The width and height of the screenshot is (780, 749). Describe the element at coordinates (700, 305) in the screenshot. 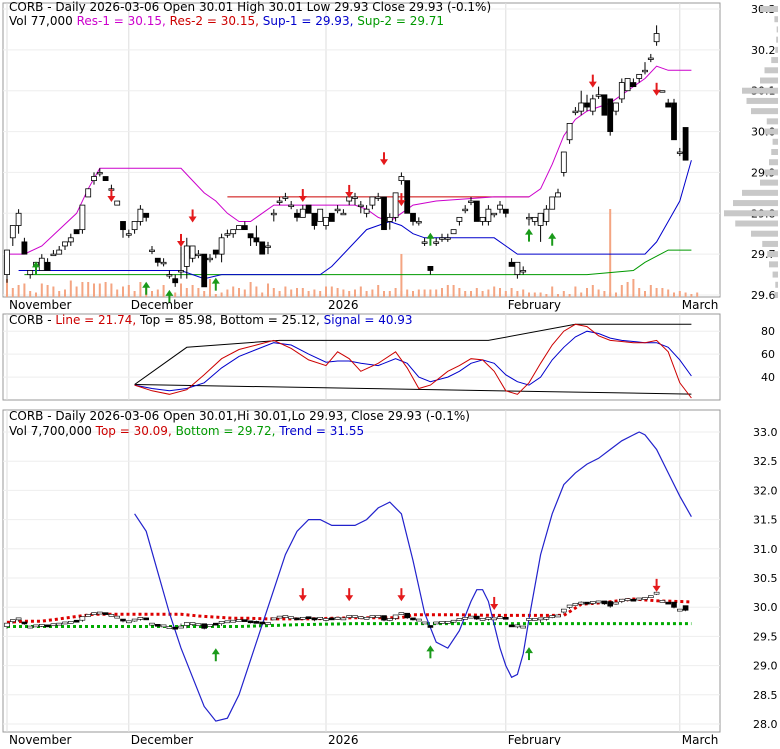

I see `x-axis-label: March` at that location.